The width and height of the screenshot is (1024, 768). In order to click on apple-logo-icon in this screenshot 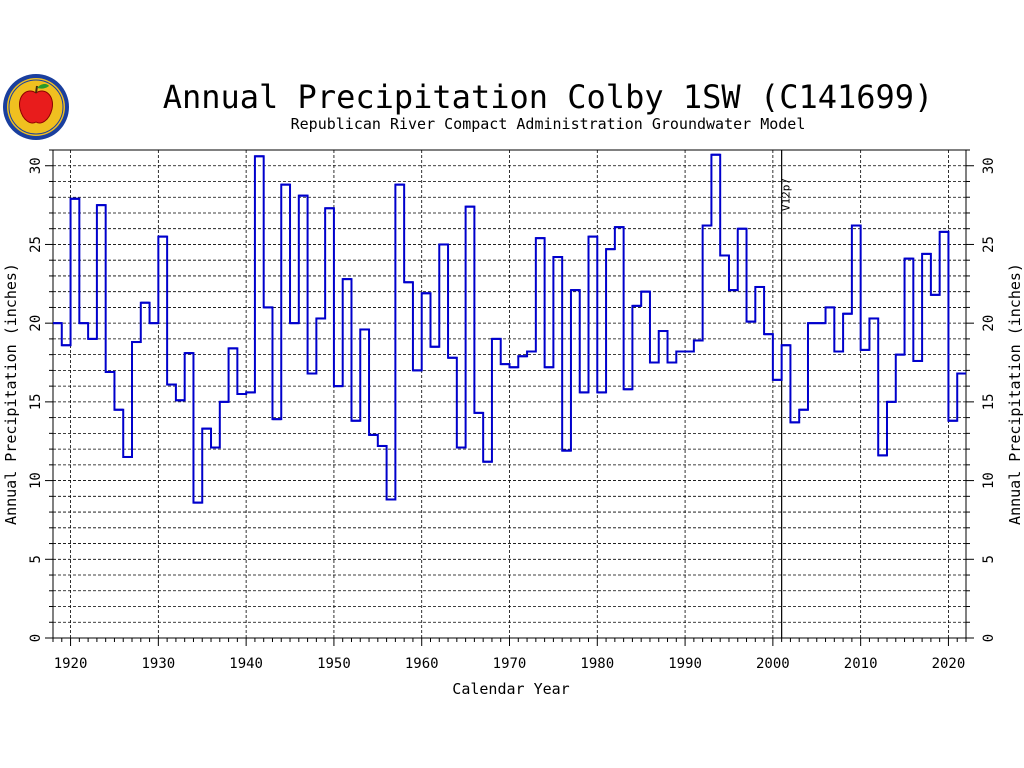, I will do `click(36, 107)`.